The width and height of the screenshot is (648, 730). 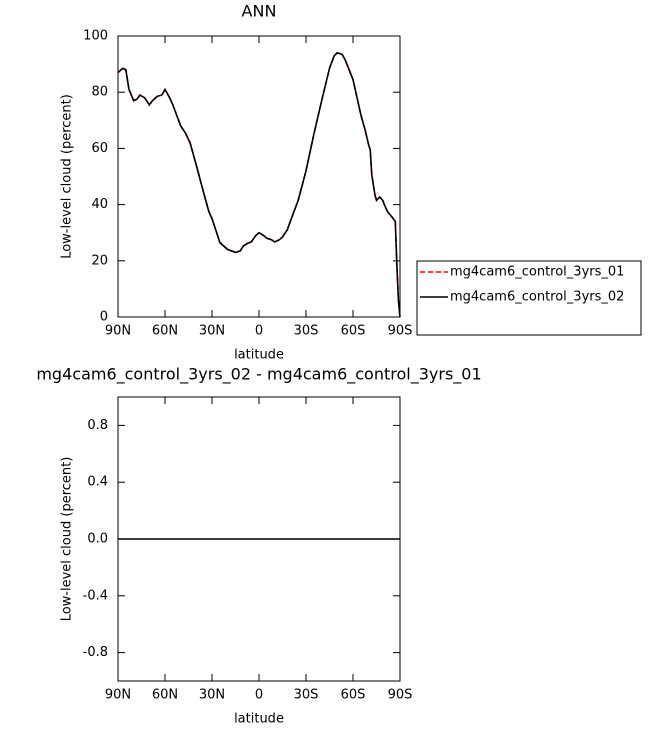 What do you see at coordinates (97, 425) in the screenshot?
I see `y-tick-label: 0.8` at bounding box center [97, 425].